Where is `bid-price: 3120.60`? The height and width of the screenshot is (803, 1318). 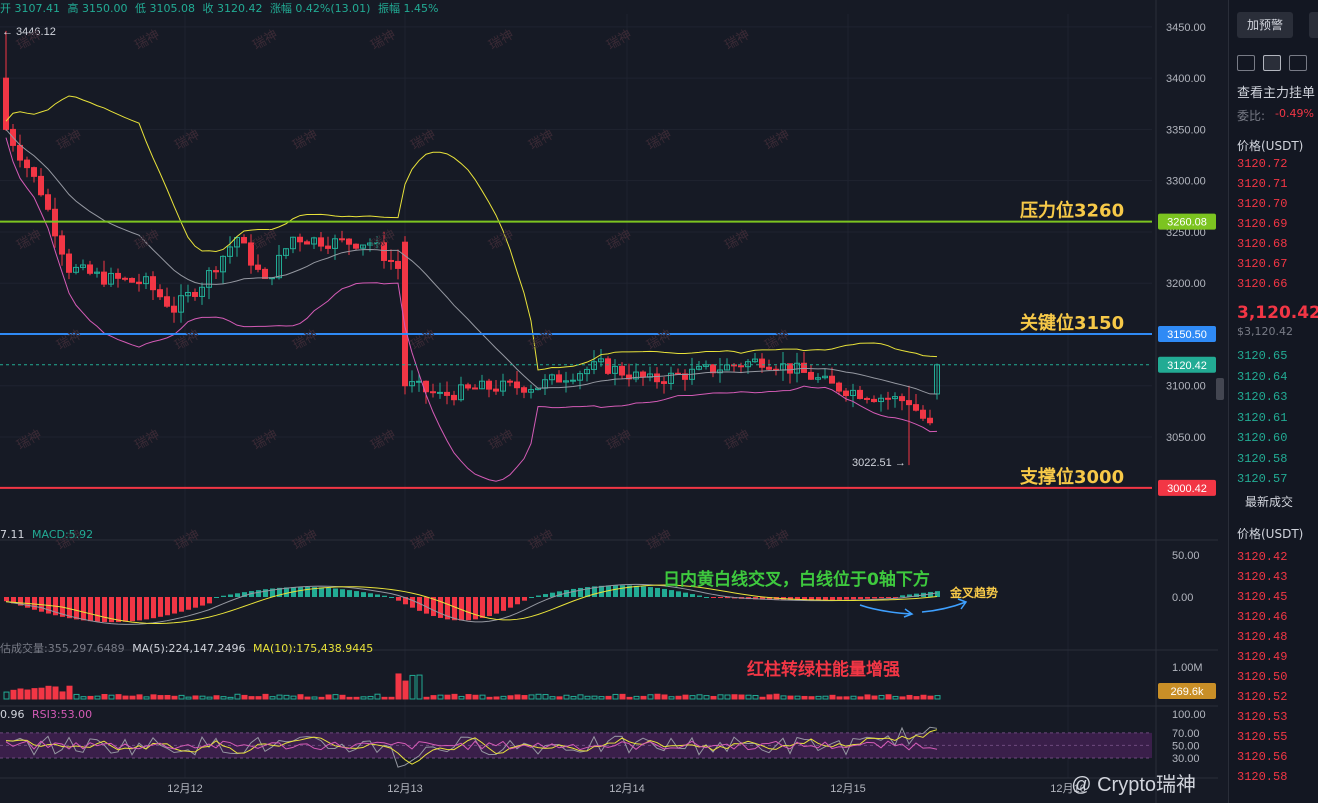 bid-price: 3120.60 is located at coordinates (1262, 438).